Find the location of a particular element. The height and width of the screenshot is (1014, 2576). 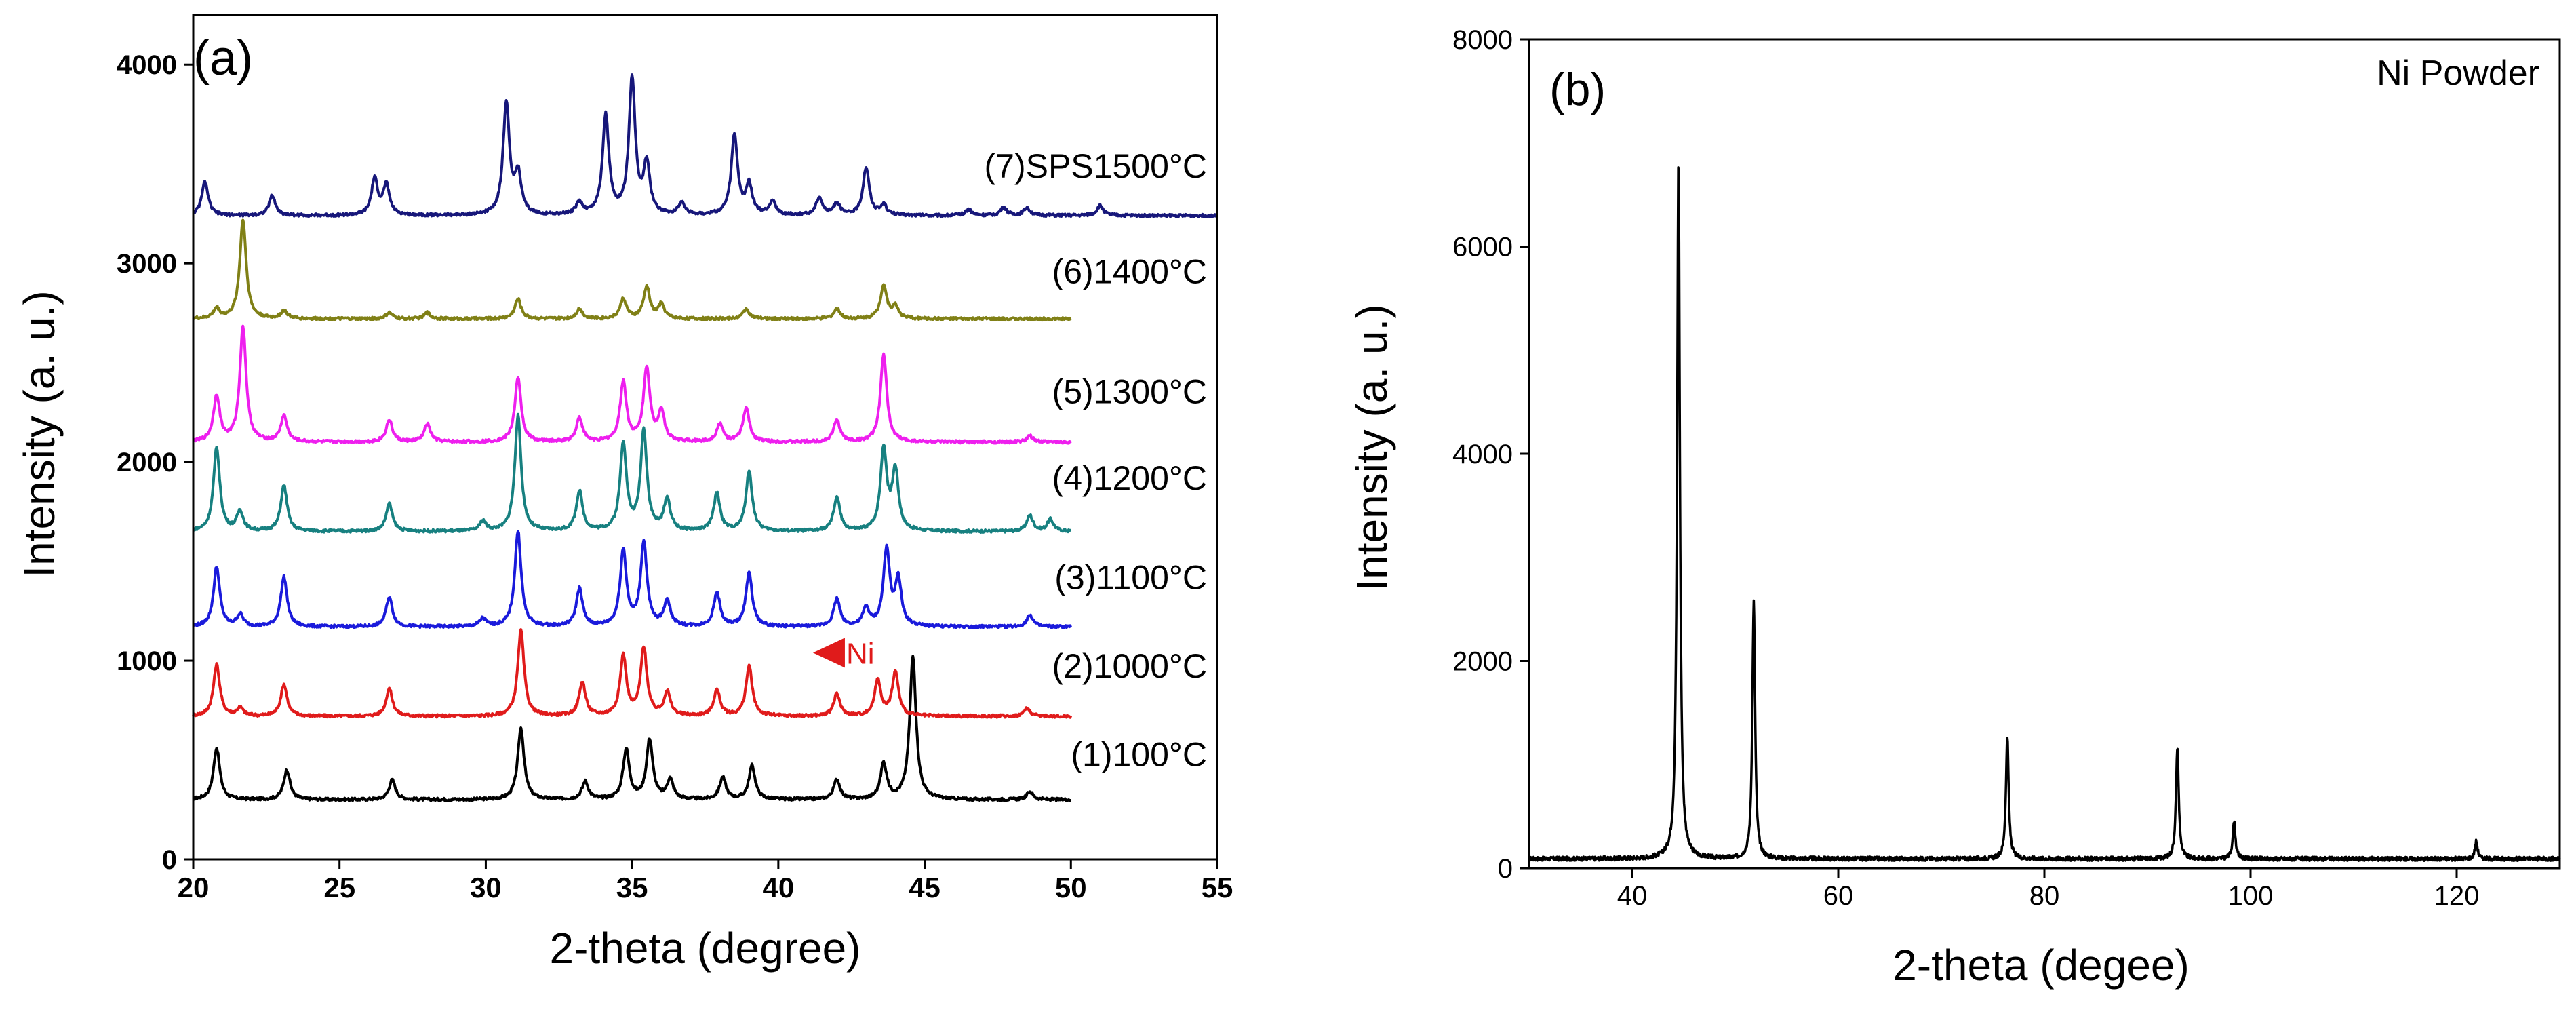

series-label: (3)1100°C is located at coordinates (1130, 578).